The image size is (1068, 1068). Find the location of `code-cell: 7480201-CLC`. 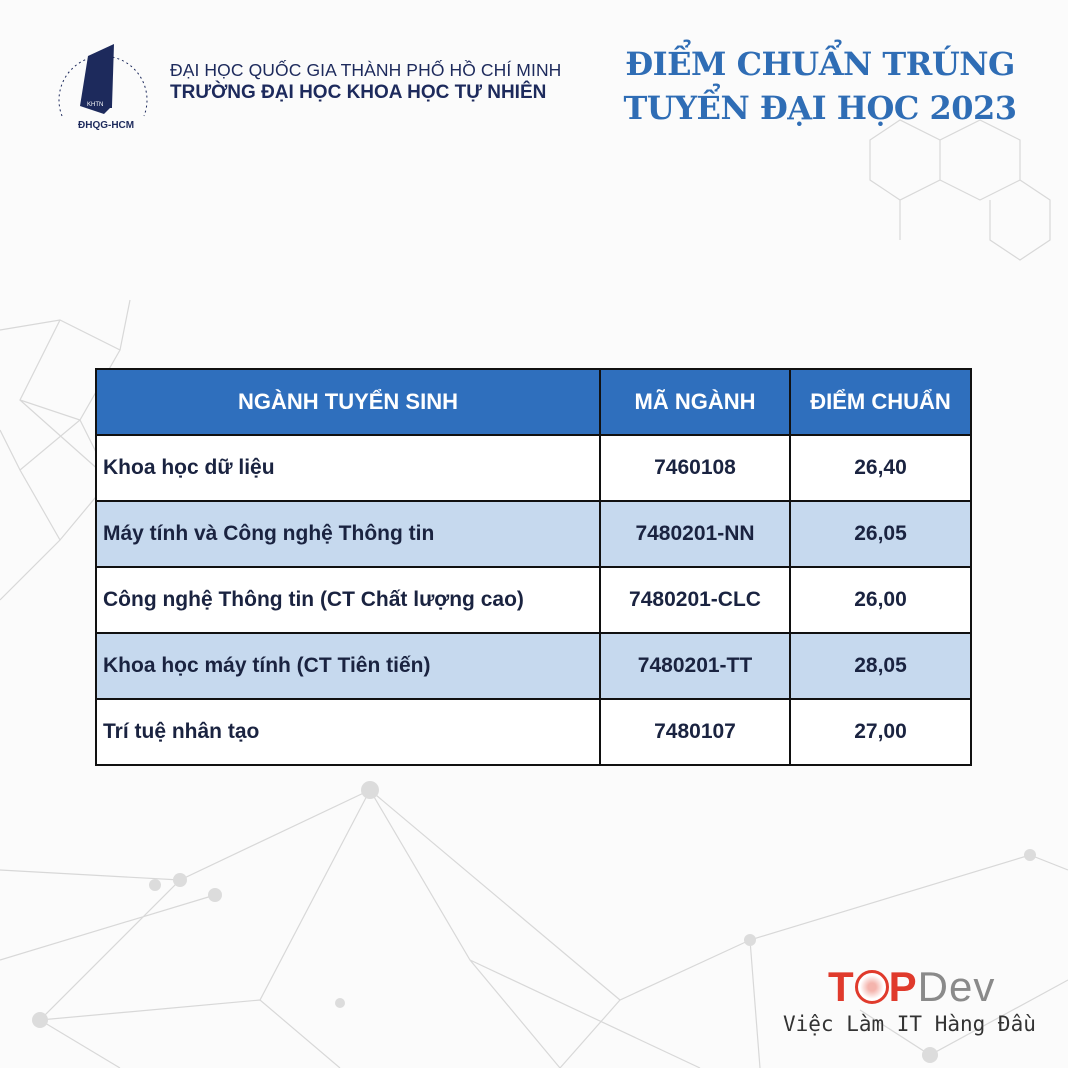

code-cell: 7480201-CLC is located at coordinates (695, 600).